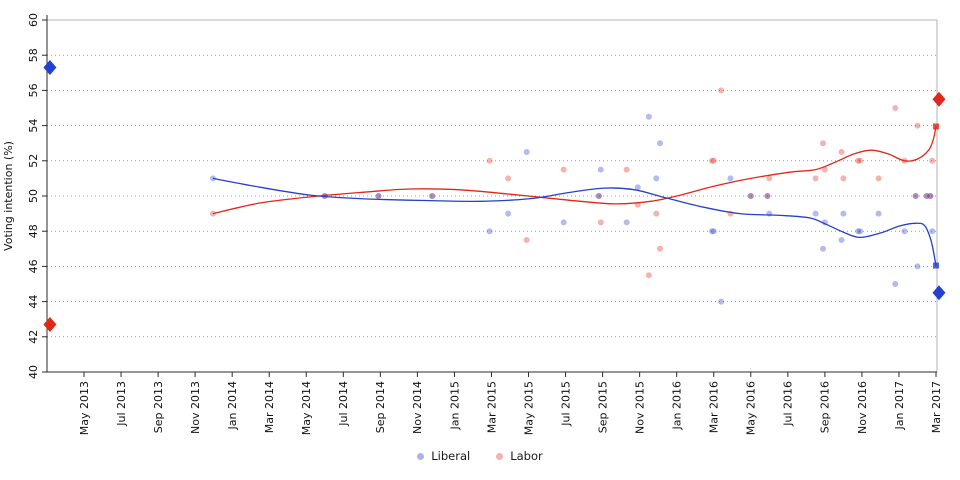 Image resolution: width=960 pixels, height=480 pixels. Describe the element at coordinates (121, 404) in the screenshot. I see `x-tick-label: Jul 2013` at that location.